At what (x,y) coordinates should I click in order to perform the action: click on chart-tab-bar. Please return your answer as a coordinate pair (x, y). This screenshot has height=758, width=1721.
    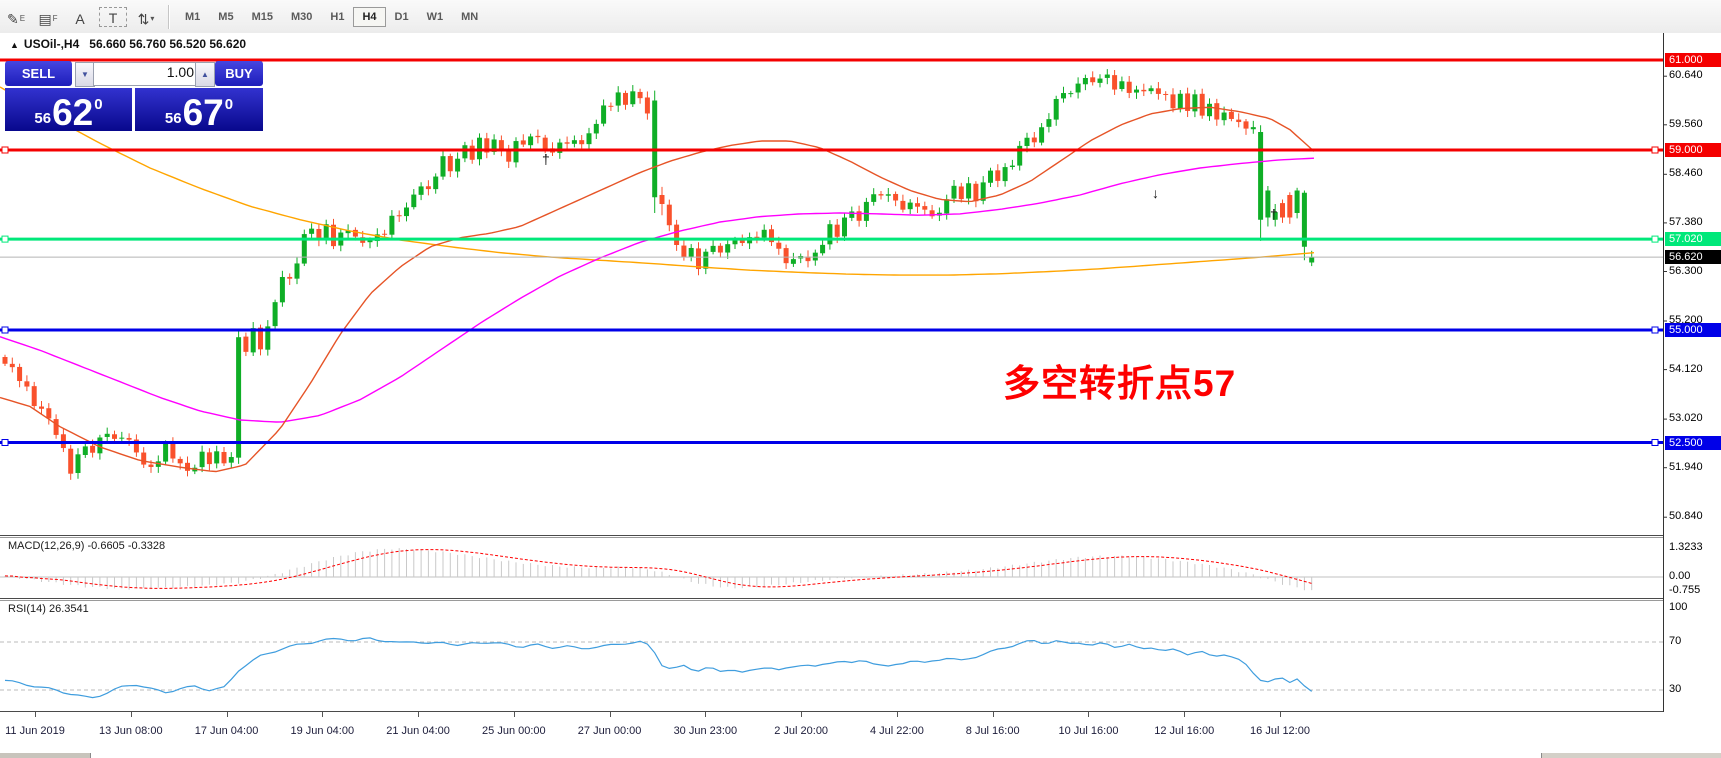
    Looking at the image, I should click on (860, 755).